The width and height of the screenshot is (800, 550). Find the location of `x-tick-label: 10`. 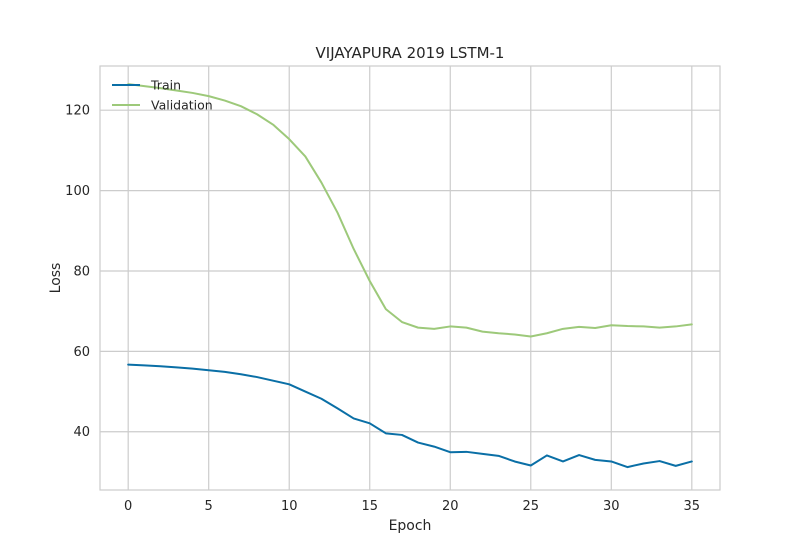

x-tick-label: 10 is located at coordinates (289, 506).